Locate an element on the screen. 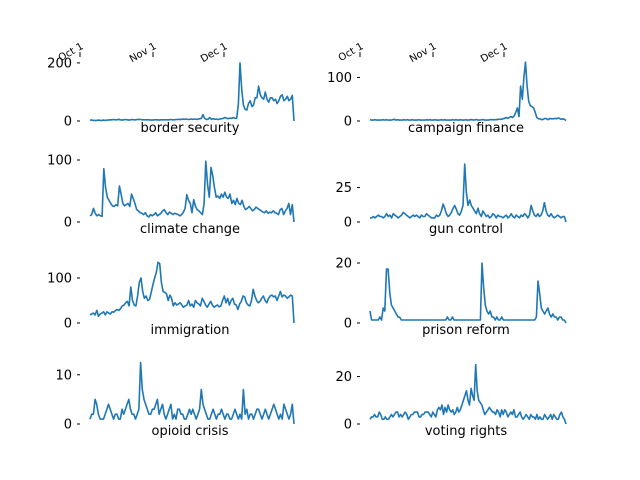  panel-opioid-crisis: 0 10 opioid crisis is located at coordinates (175, 400).